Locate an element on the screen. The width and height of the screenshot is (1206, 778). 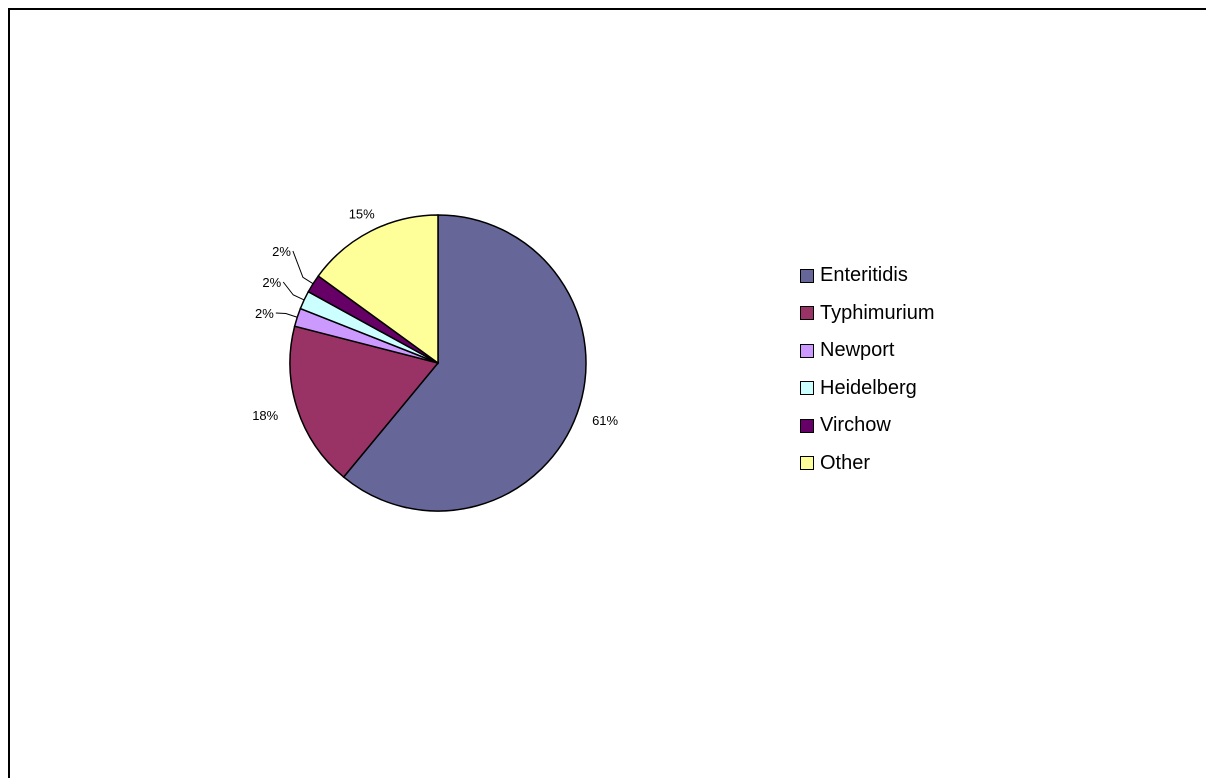
legend-swatch-typhimurium is located at coordinates (807, 313).